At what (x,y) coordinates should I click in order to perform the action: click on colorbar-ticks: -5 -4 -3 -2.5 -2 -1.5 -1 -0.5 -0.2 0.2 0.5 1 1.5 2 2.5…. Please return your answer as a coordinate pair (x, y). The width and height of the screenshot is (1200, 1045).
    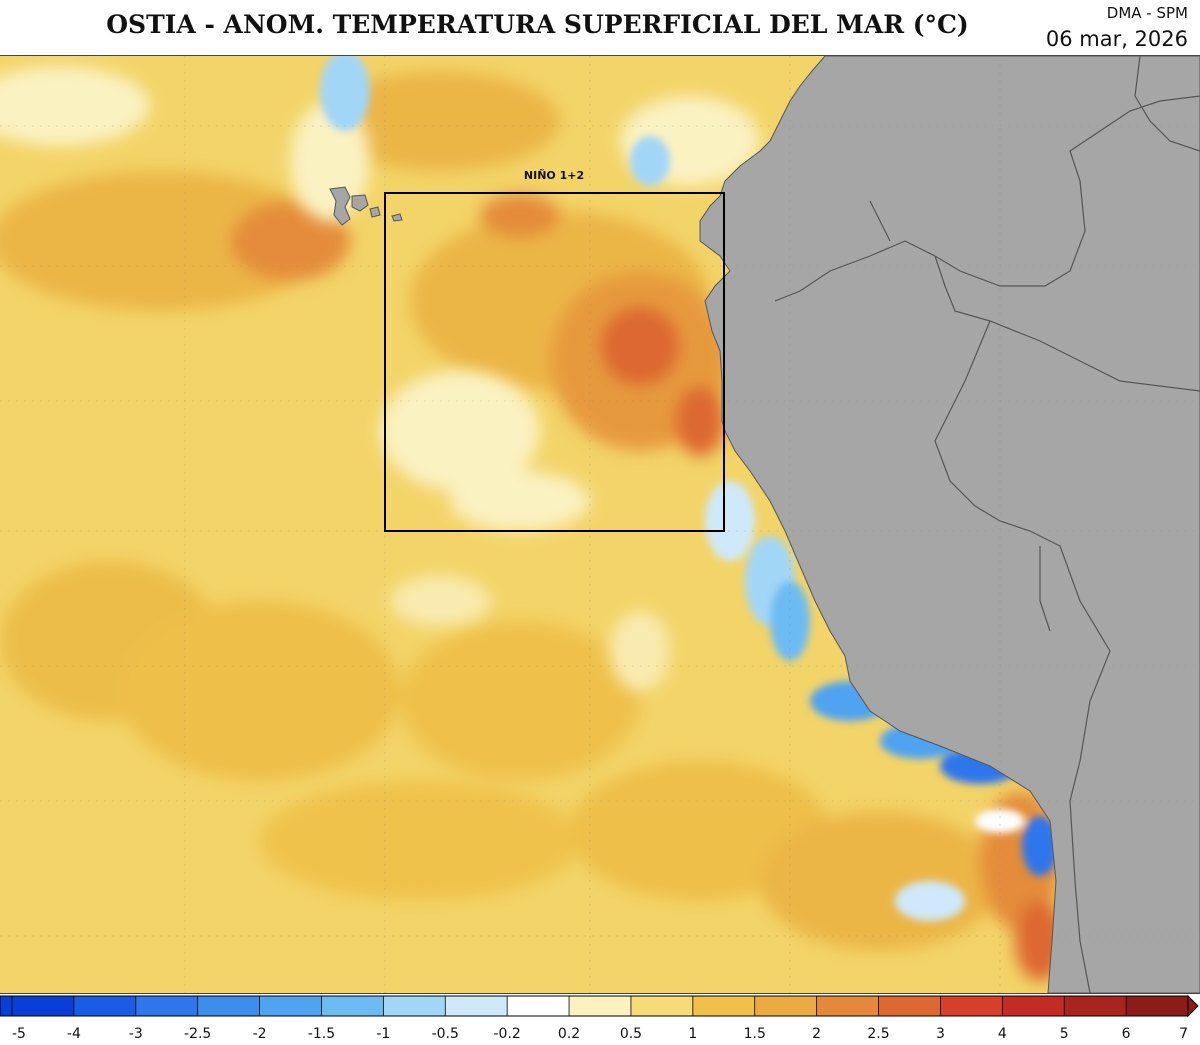
    Looking at the image, I should click on (600, 1019).